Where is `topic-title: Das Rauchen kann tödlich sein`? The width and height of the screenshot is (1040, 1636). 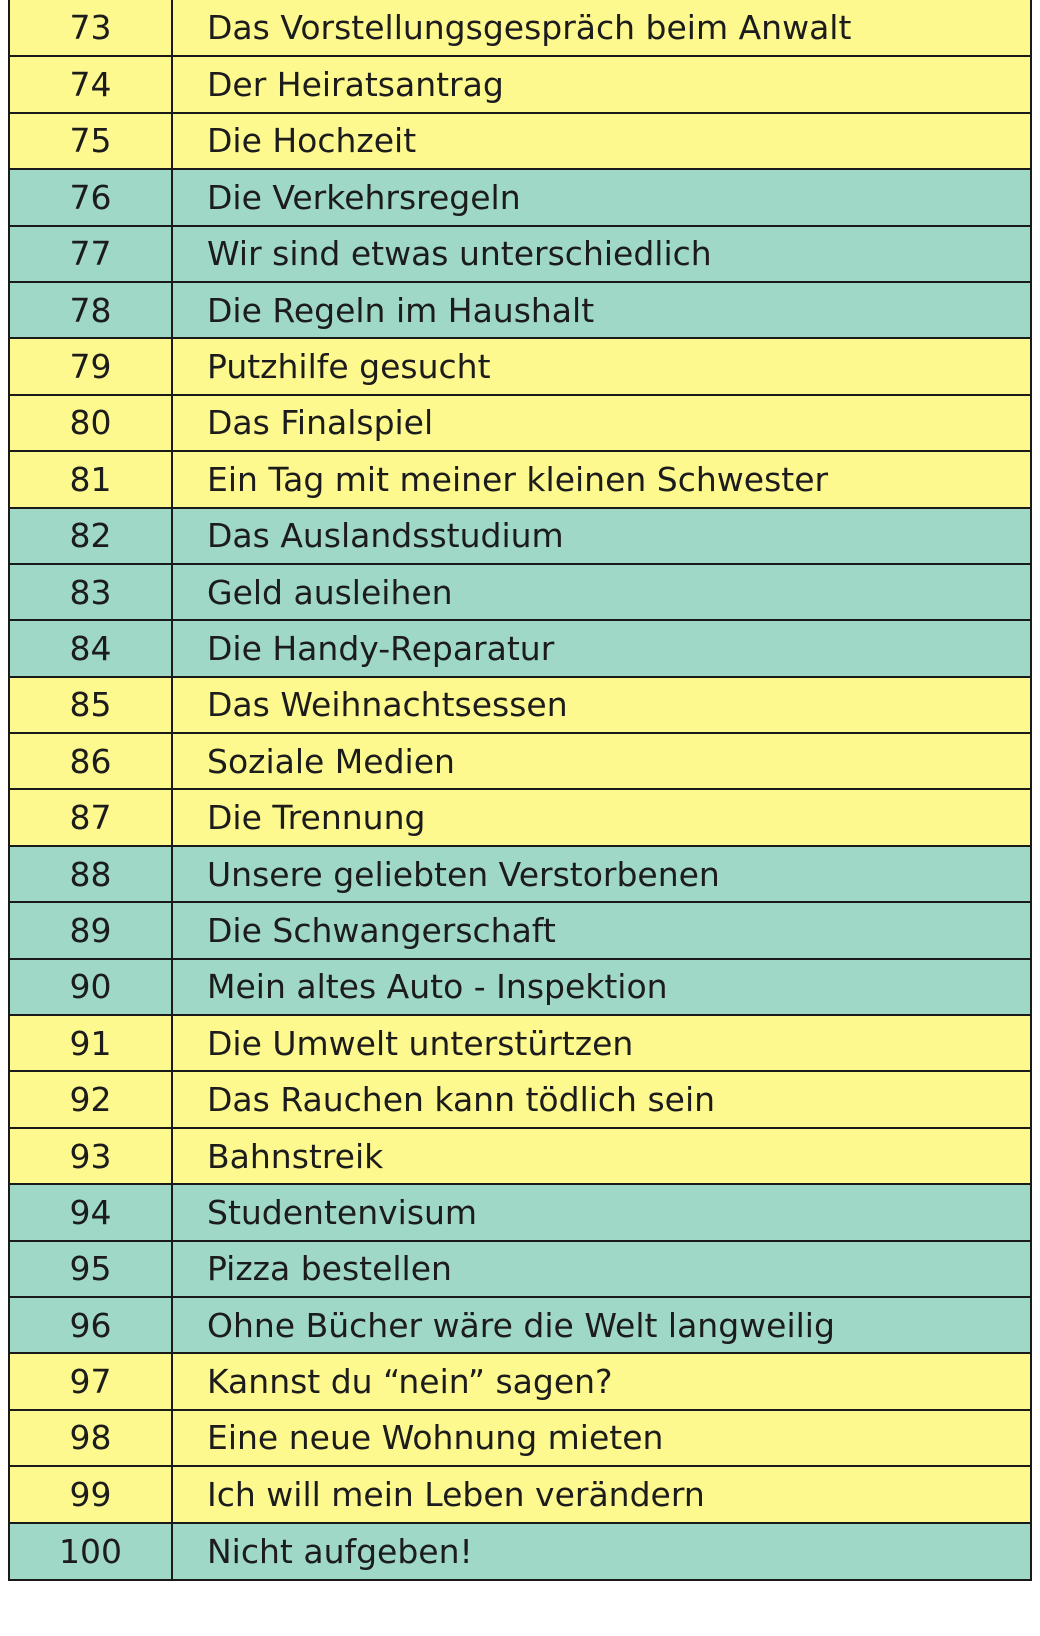 topic-title: Das Rauchen kann tödlich sein is located at coordinates (601, 1100).